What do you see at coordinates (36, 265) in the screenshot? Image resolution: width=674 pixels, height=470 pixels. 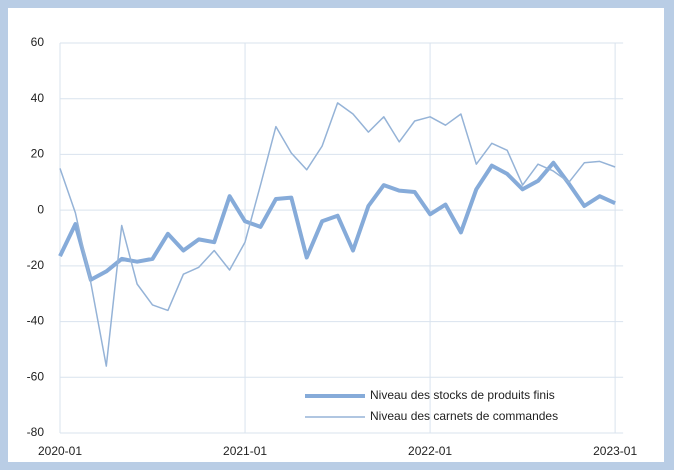 I see `y-tick-label: -20` at bounding box center [36, 265].